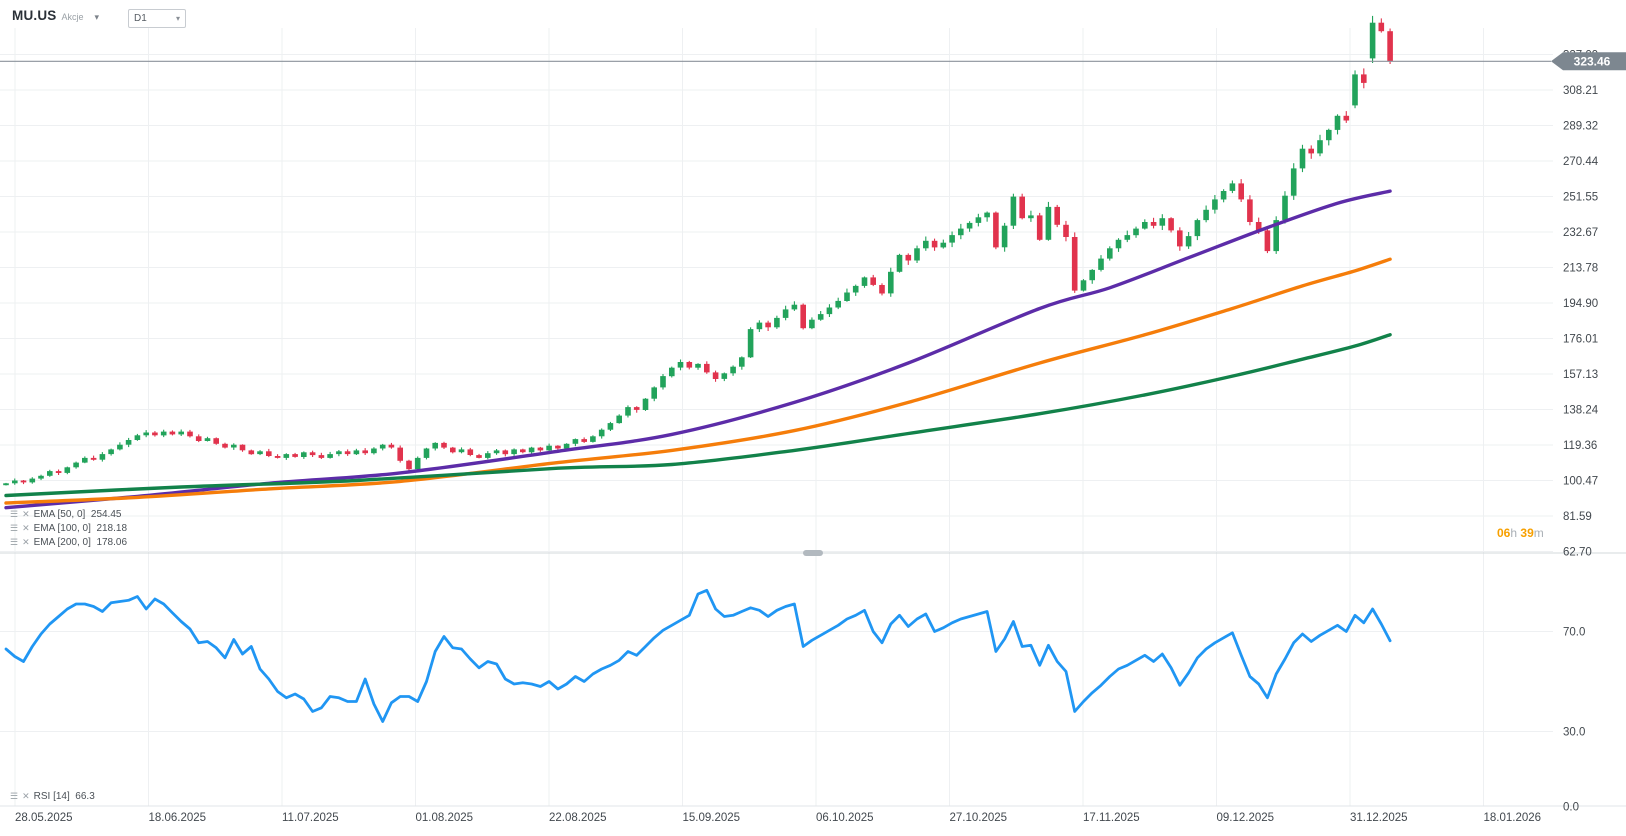 The image size is (1626, 836). Describe the element at coordinates (310, 818) in the screenshot. I see `svg-text: 11.07.2025` at that location.